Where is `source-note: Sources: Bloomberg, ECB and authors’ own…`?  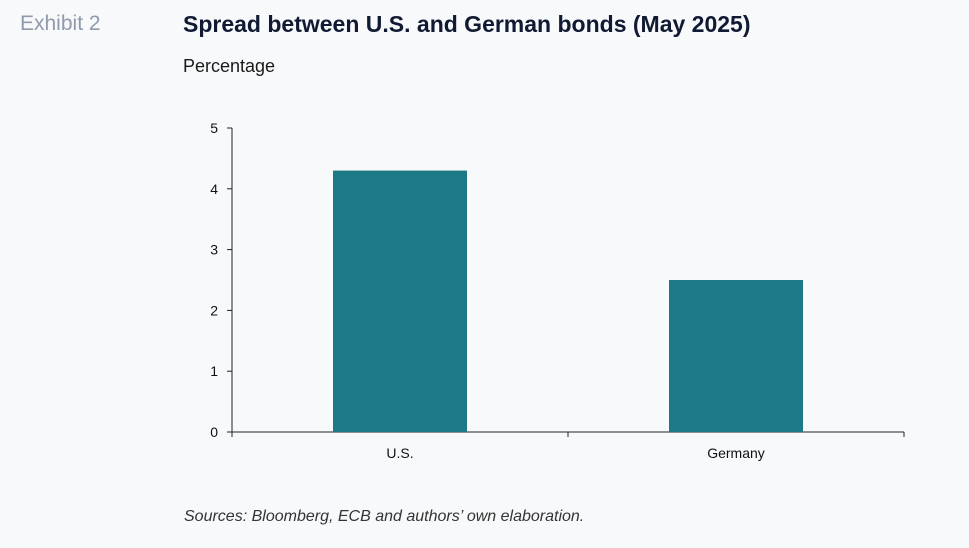
source-note: Sources: Bloomberg, ECB and authors’ own… is located at coordinates (384, 516).